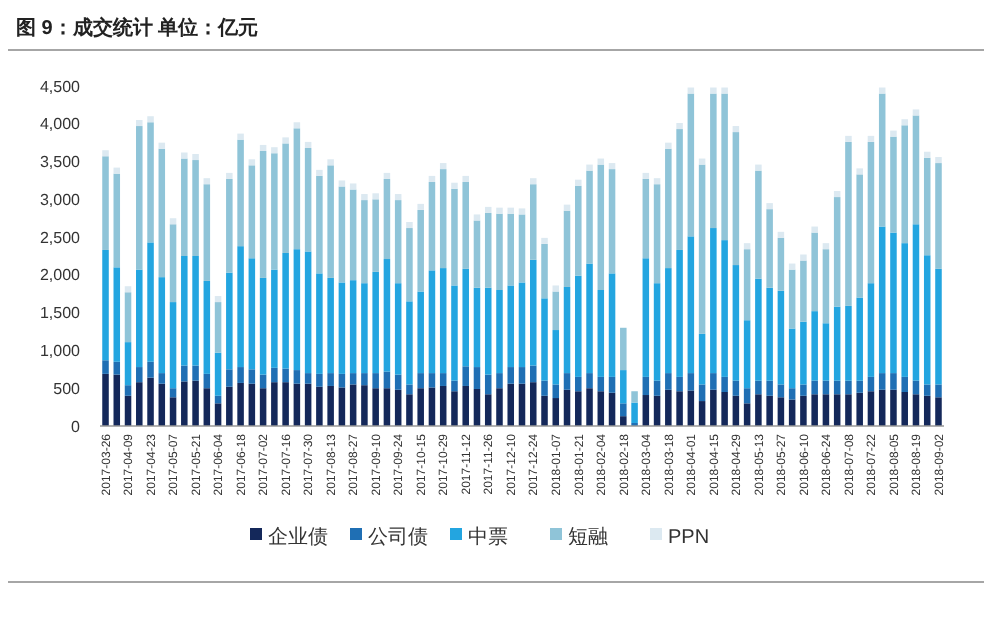 The image size is (1000, 638). I want to click on y-tick-label: 1,000, so click(60, 351).